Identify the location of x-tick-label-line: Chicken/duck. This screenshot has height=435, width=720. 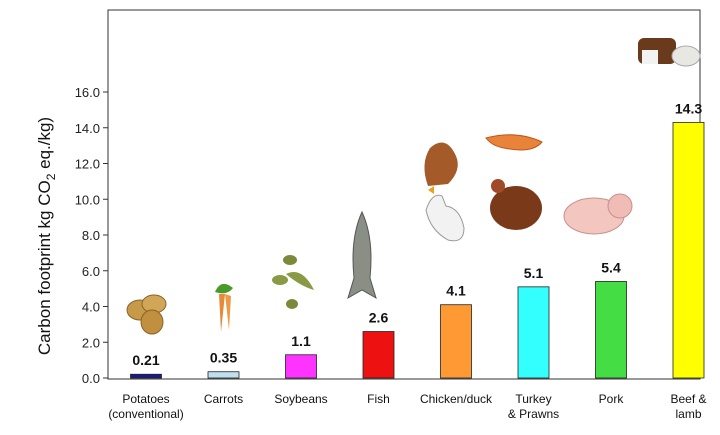
(456, 399).